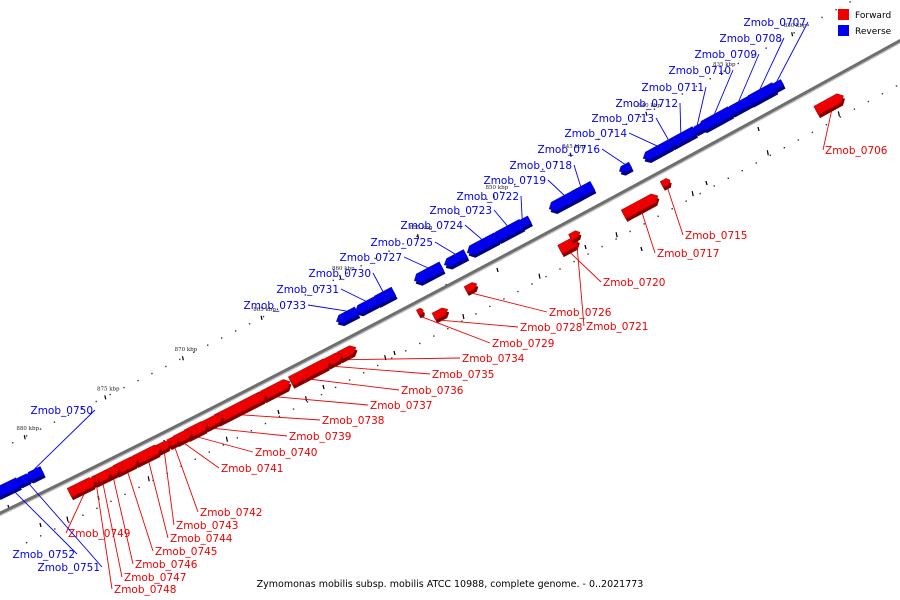 The width and height of the screenshot is (900, 600). What do you see at coordinates (649, 106) in the screenshot?
I see `tick-label: 840 kbp` at bounding box center [649, 106].